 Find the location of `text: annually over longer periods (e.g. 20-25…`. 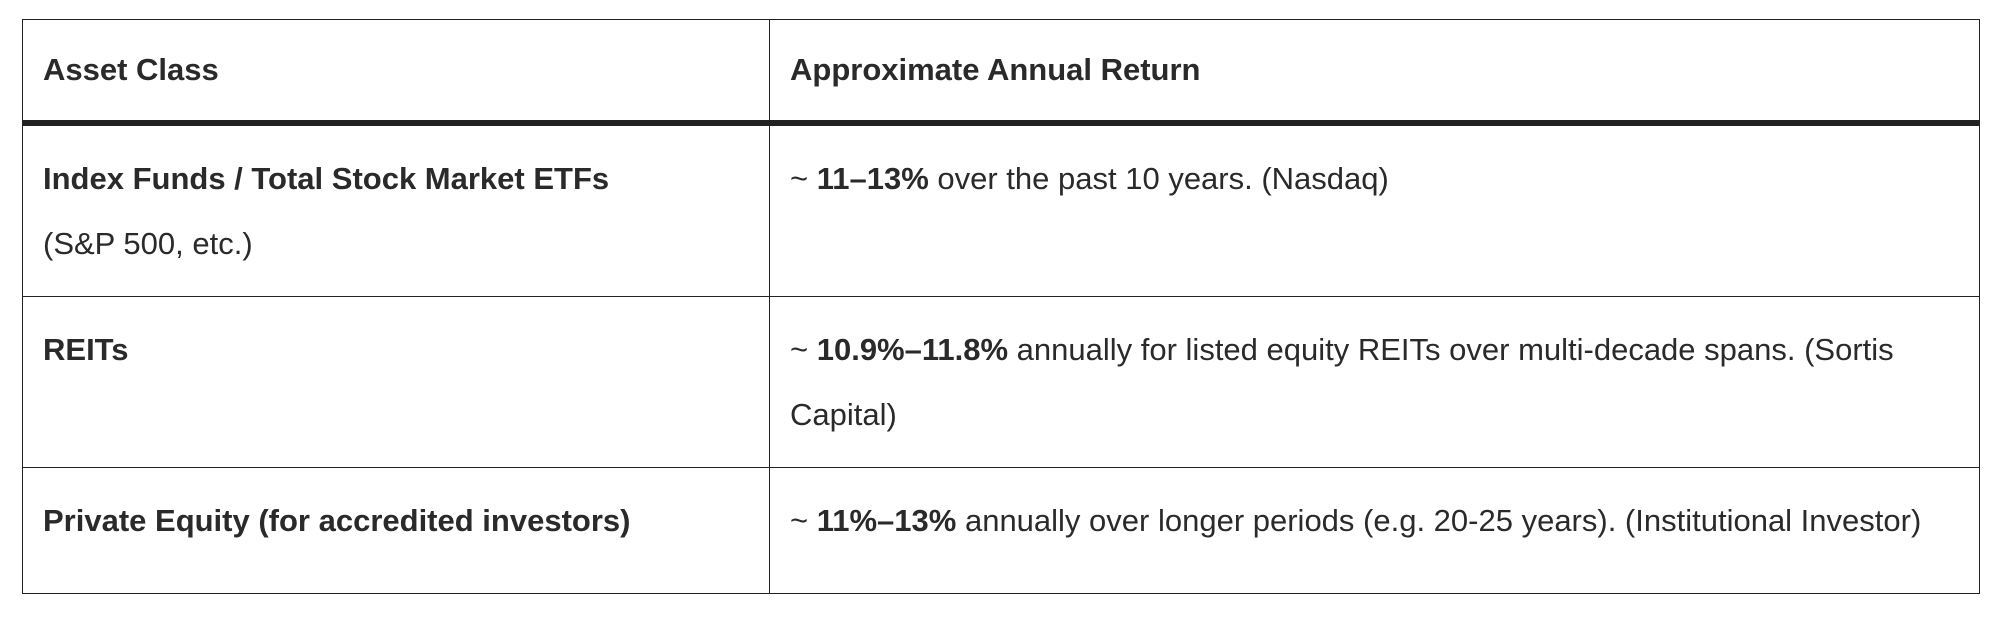

text: annually over longer periods (e.g. 20-25… is located at coordinates (1439, 520).